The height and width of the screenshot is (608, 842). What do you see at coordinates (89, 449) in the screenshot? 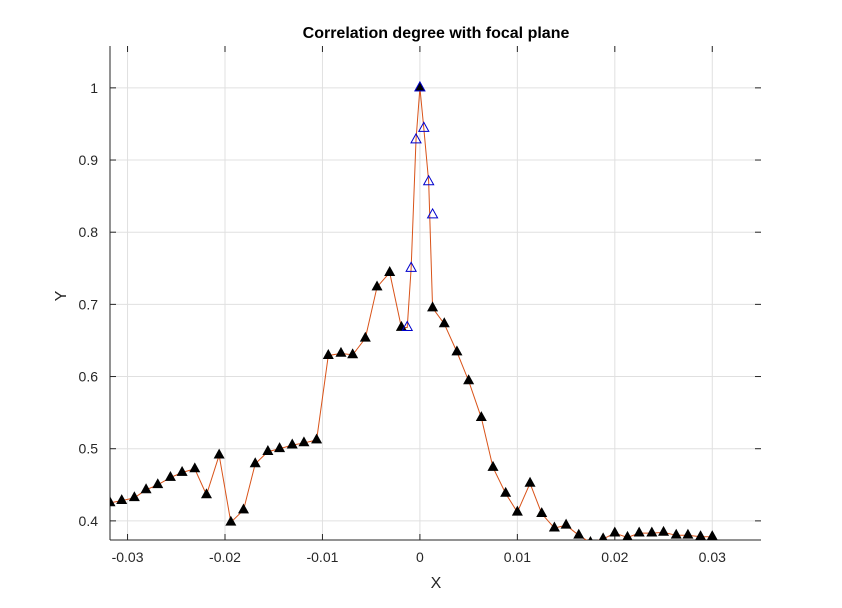
I see `y-tick-label: 0.5` at bounding box center [89, 449].